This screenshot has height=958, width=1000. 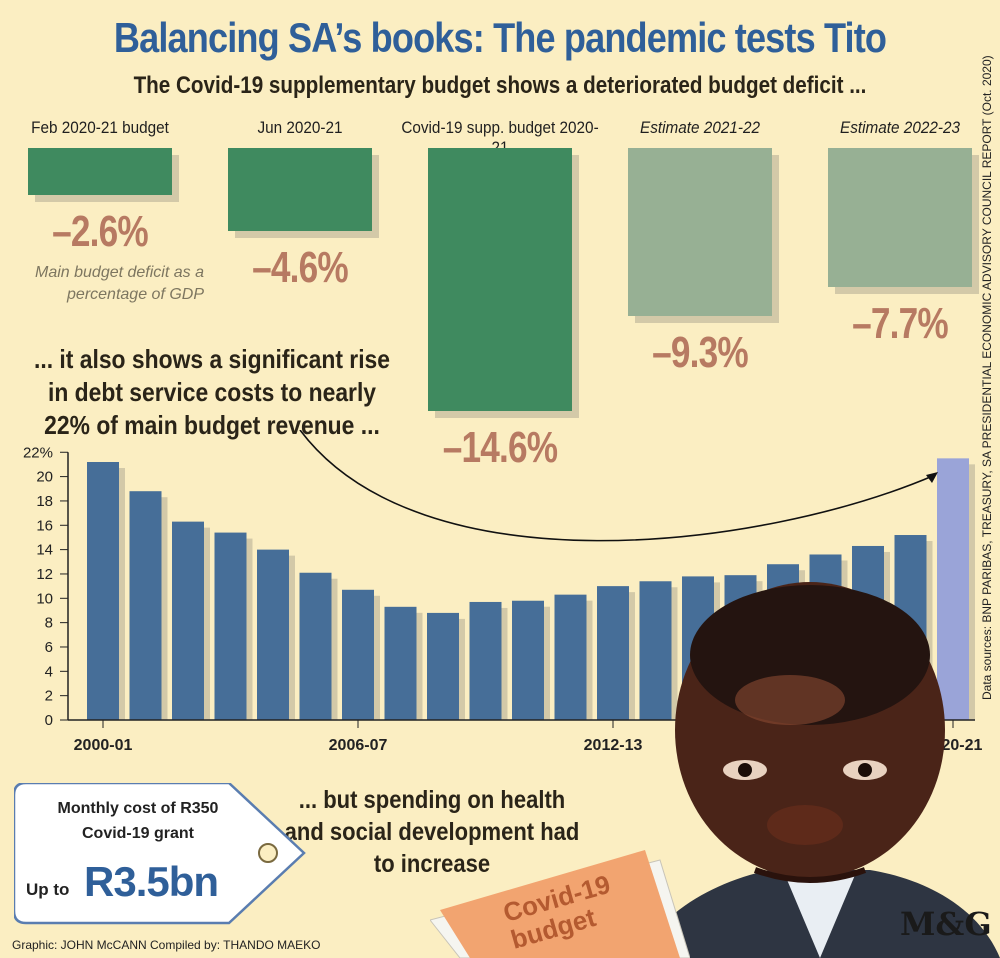 What do you see at coordinates (820, 770) in the screenshot?
I see `minister-portrait` at bounding box center [820, 770].